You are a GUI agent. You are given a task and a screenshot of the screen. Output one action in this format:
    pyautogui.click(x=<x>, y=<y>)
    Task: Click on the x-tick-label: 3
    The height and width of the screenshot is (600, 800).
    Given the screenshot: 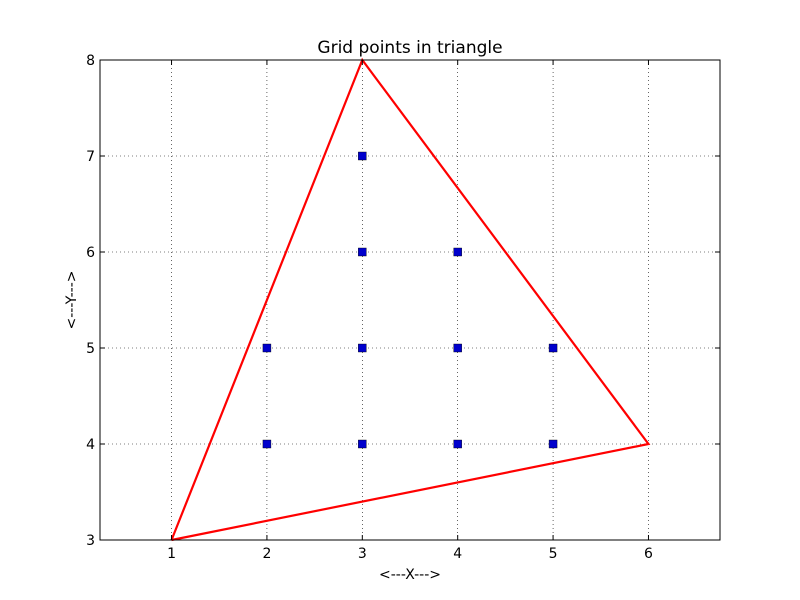 What is the action you would take?
    pyautogui.click(x=362, y=554)
    